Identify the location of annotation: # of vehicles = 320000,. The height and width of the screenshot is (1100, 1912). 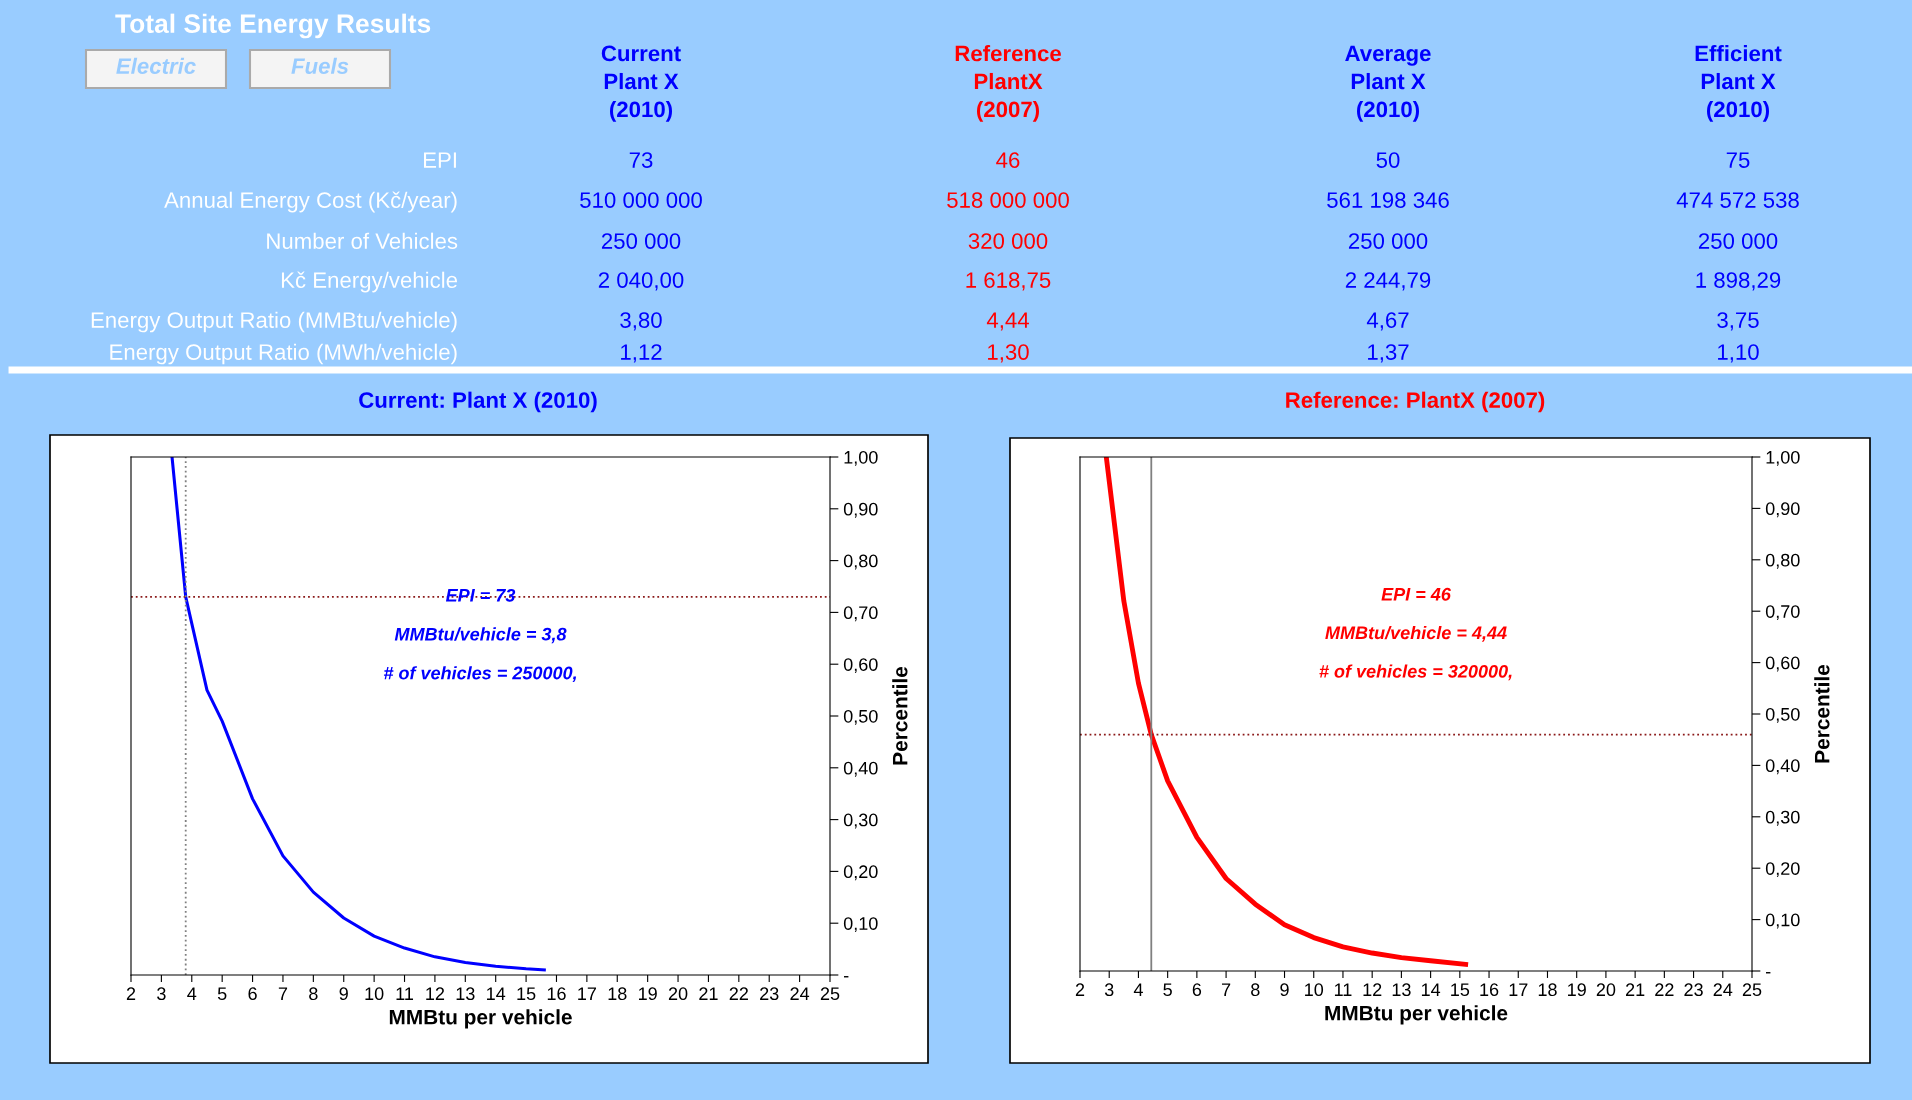
(1415, 672).